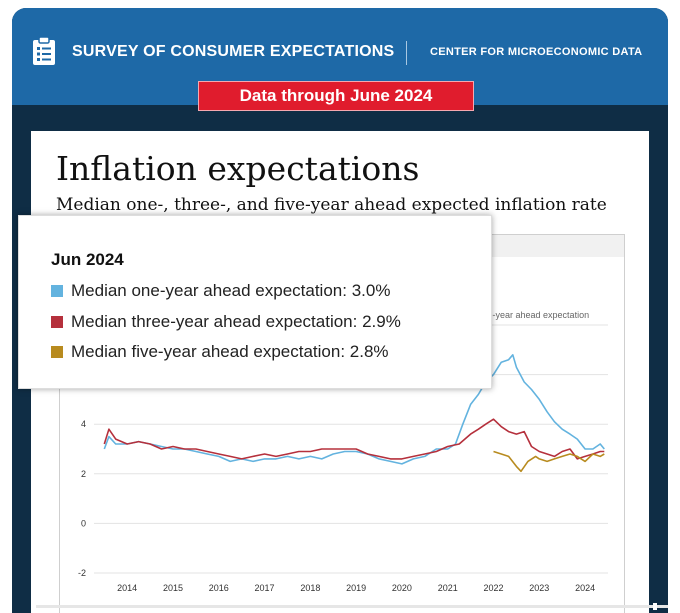 This screenshot has height=613, width=680. What do you see at coordinates (233, 51) in the screenshot?
I see `brand-title: SURVEY OF CONSUMER EXPECTATIONS` at bounding box center [233, 51].